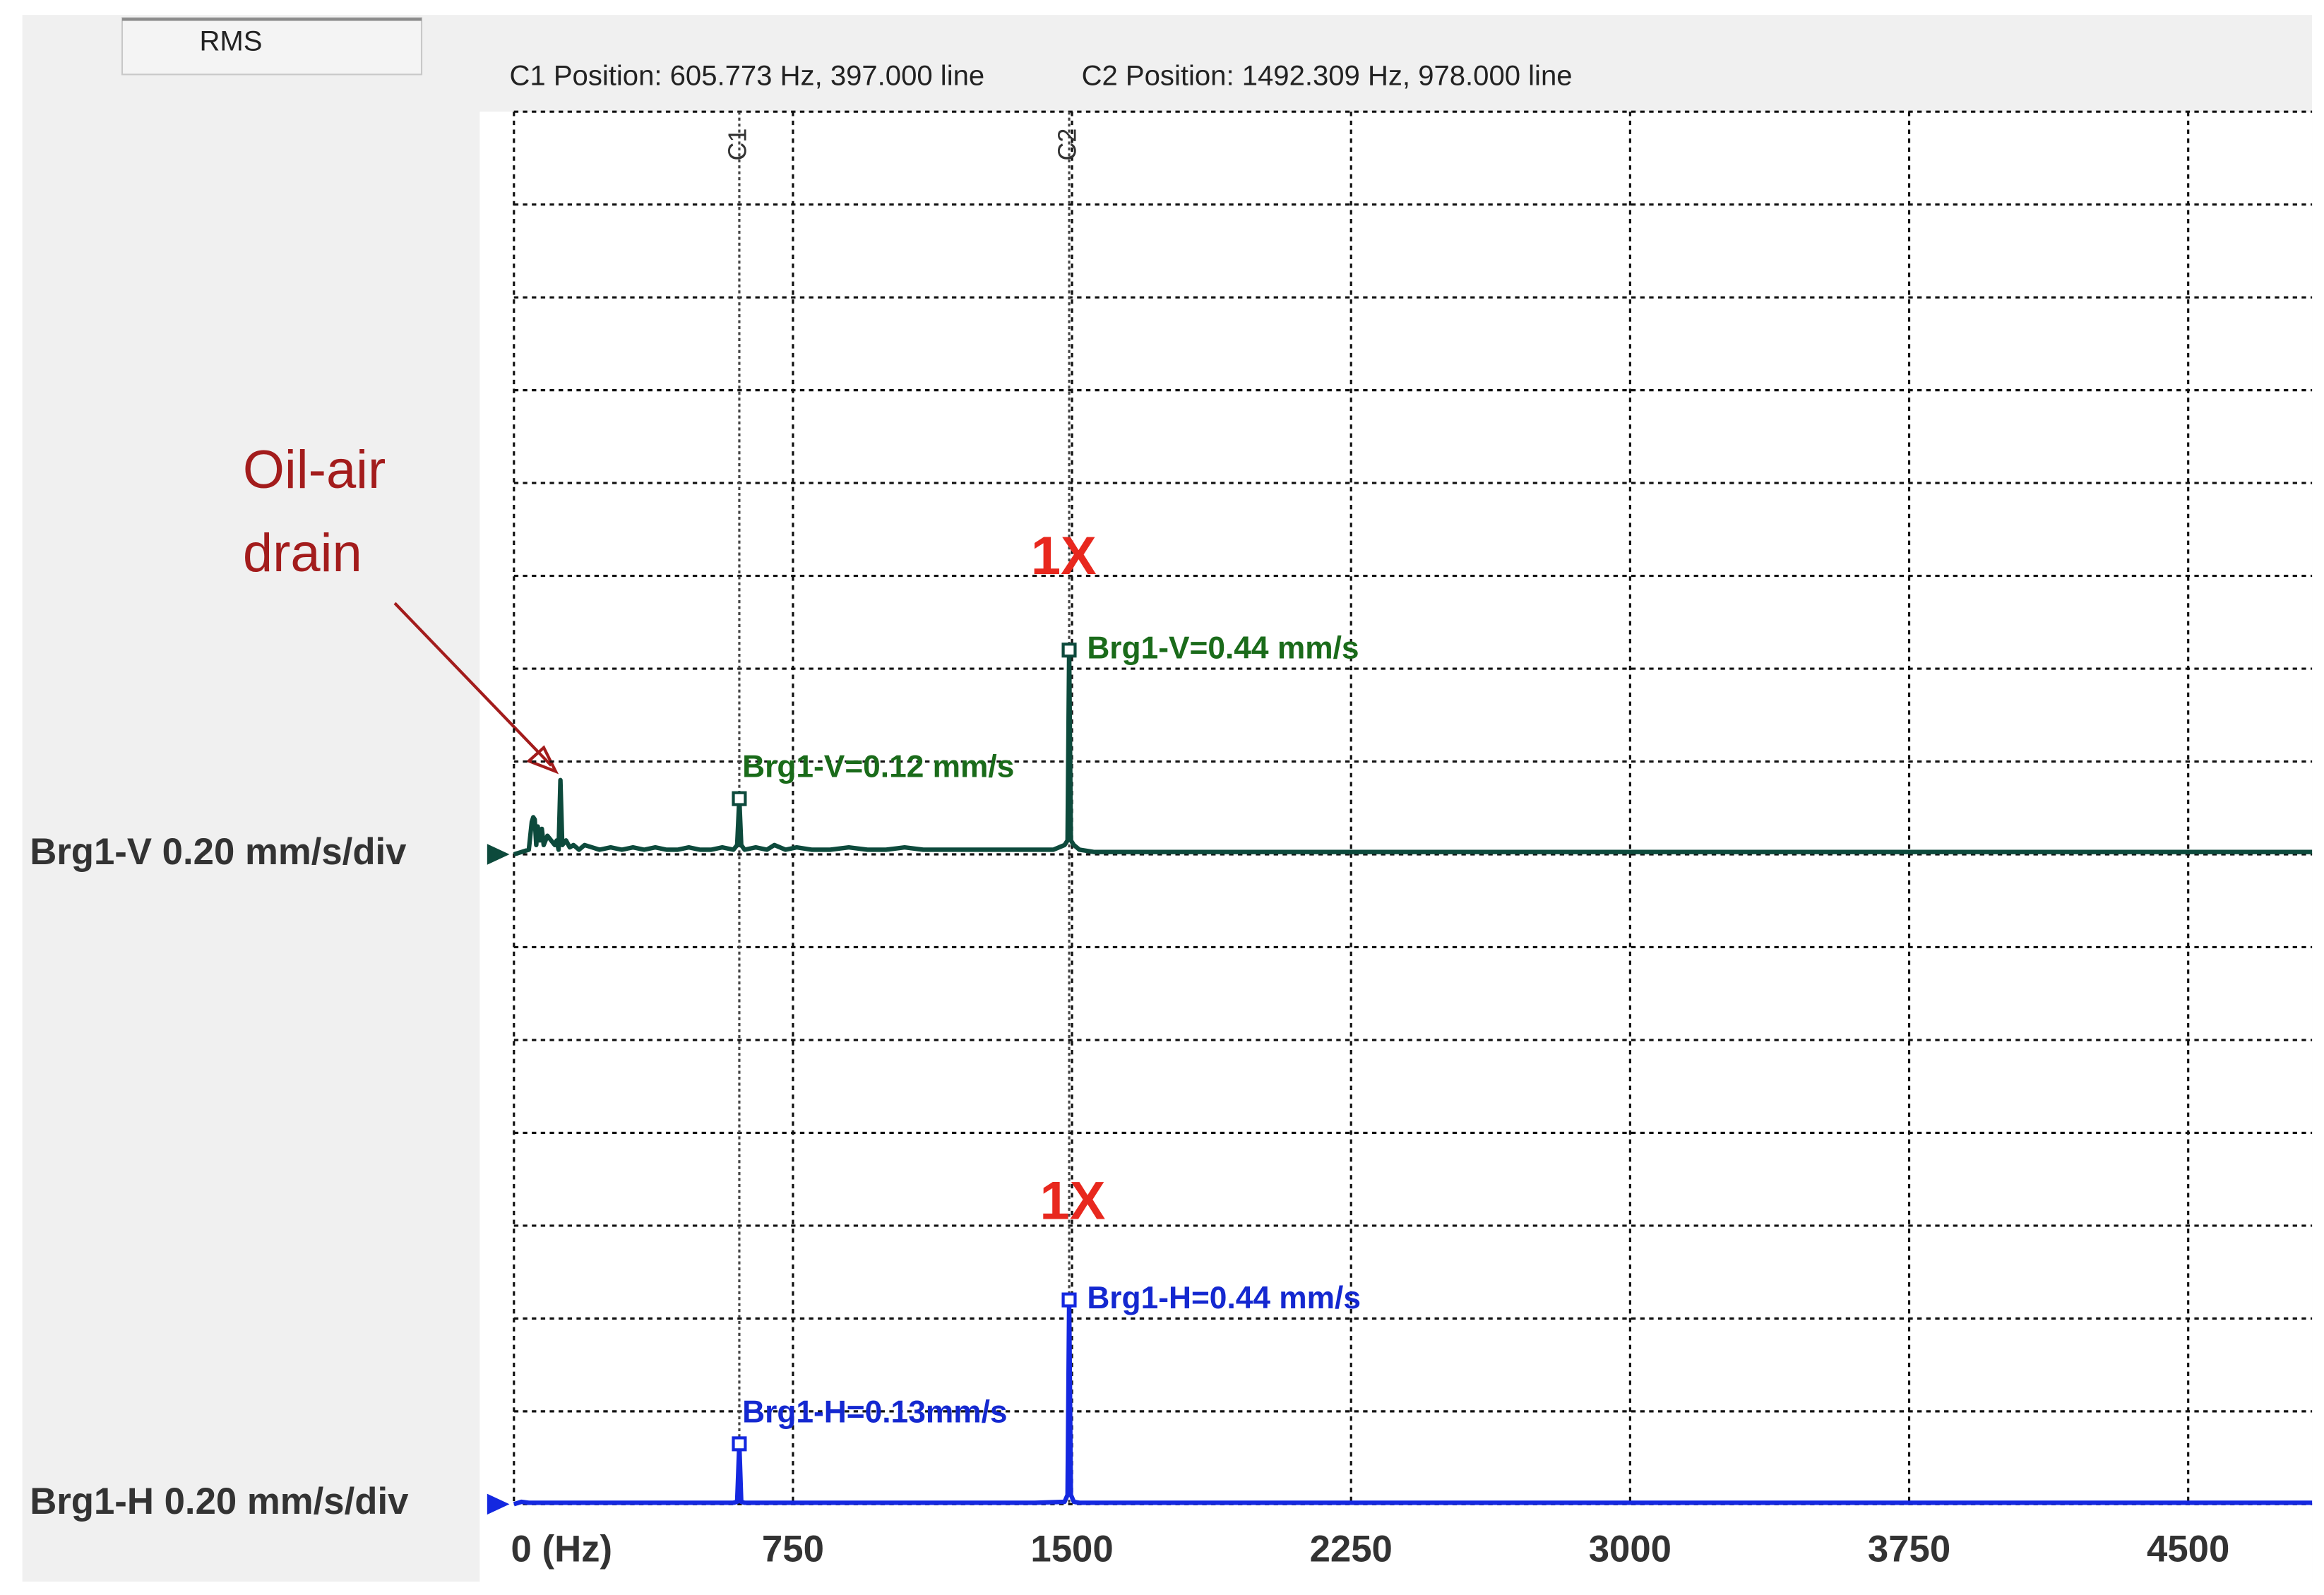 The width and height of the screenshot is (2324, 1595). What do you see at coordinates (878, 767) in the screenshot?
I see `peak-label: Brg1-V=0.12 mm/s` at bounding box center [878, 767].